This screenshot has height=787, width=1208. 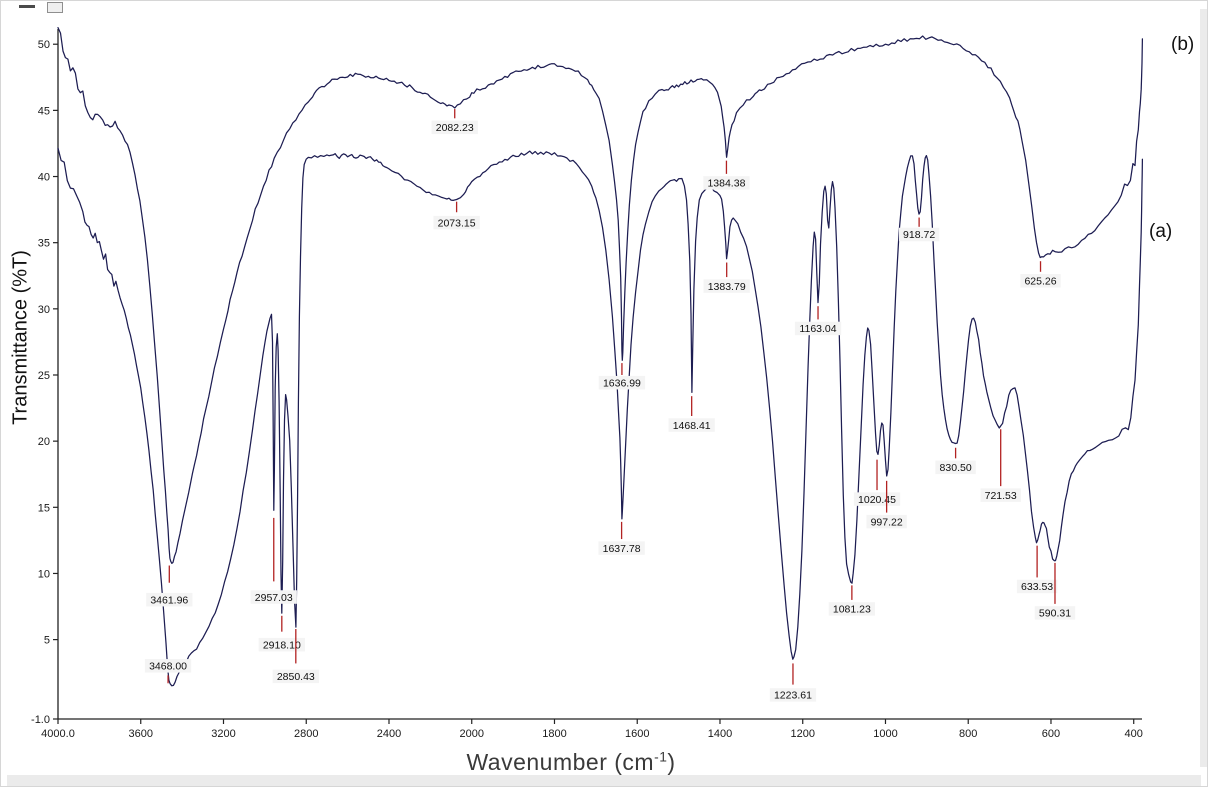 What do you see at coordinates (389, 734) in the screenshot?
I see `x-tick-label: 2400` at bounding box center [389, 734].